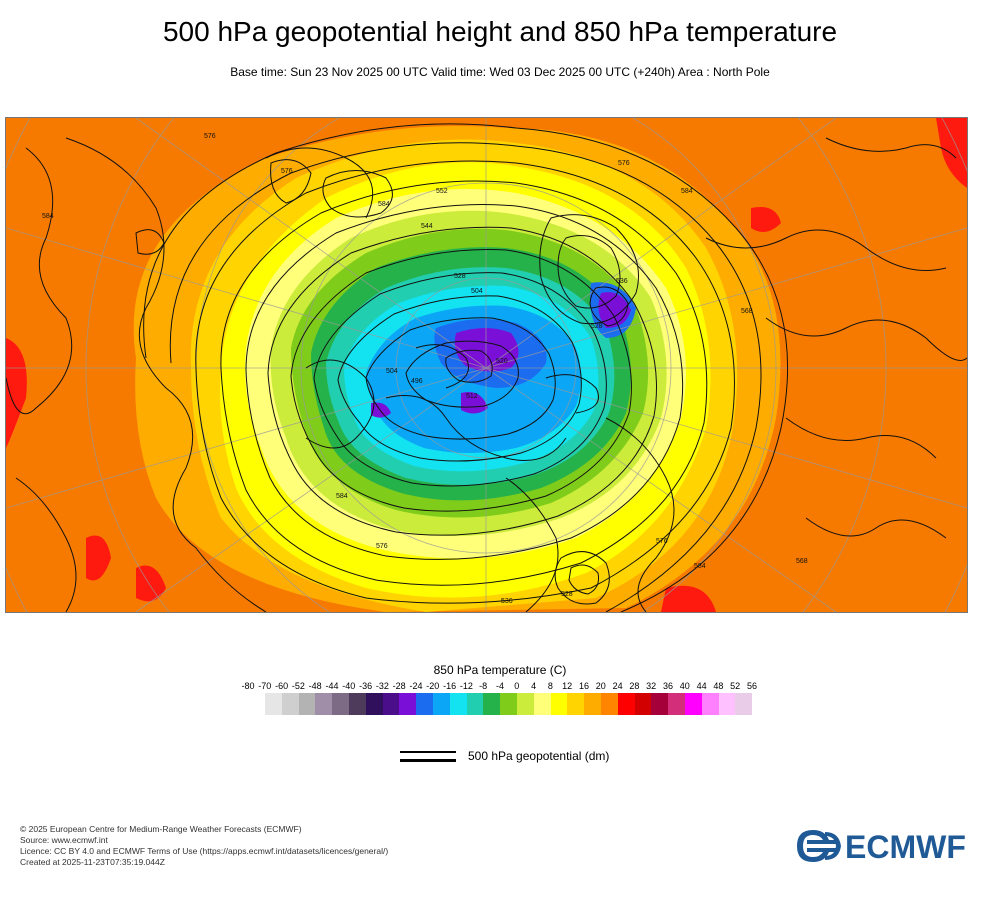  Describe the element at coordinates (500, 670) in the screenshot. I see `temperature-legend-title: 850 hPa temperature (C)` at that location.